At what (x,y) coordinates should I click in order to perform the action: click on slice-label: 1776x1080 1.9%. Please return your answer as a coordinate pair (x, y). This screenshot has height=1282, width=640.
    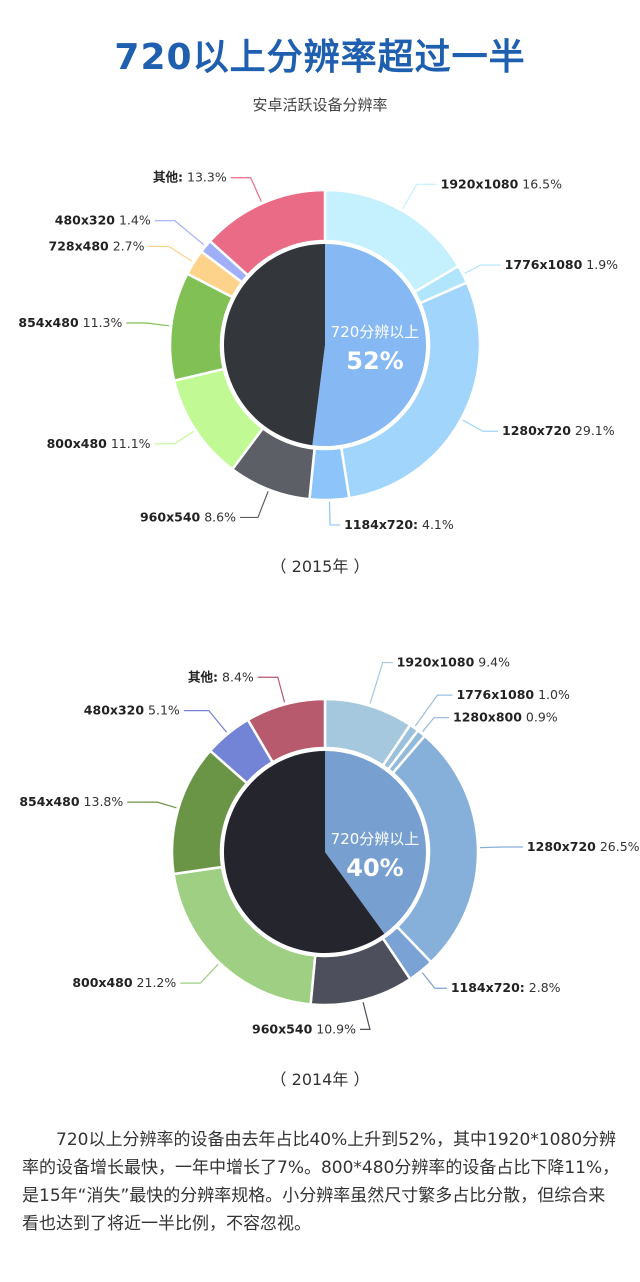
    Looking at the image, I should click on (562, 264).